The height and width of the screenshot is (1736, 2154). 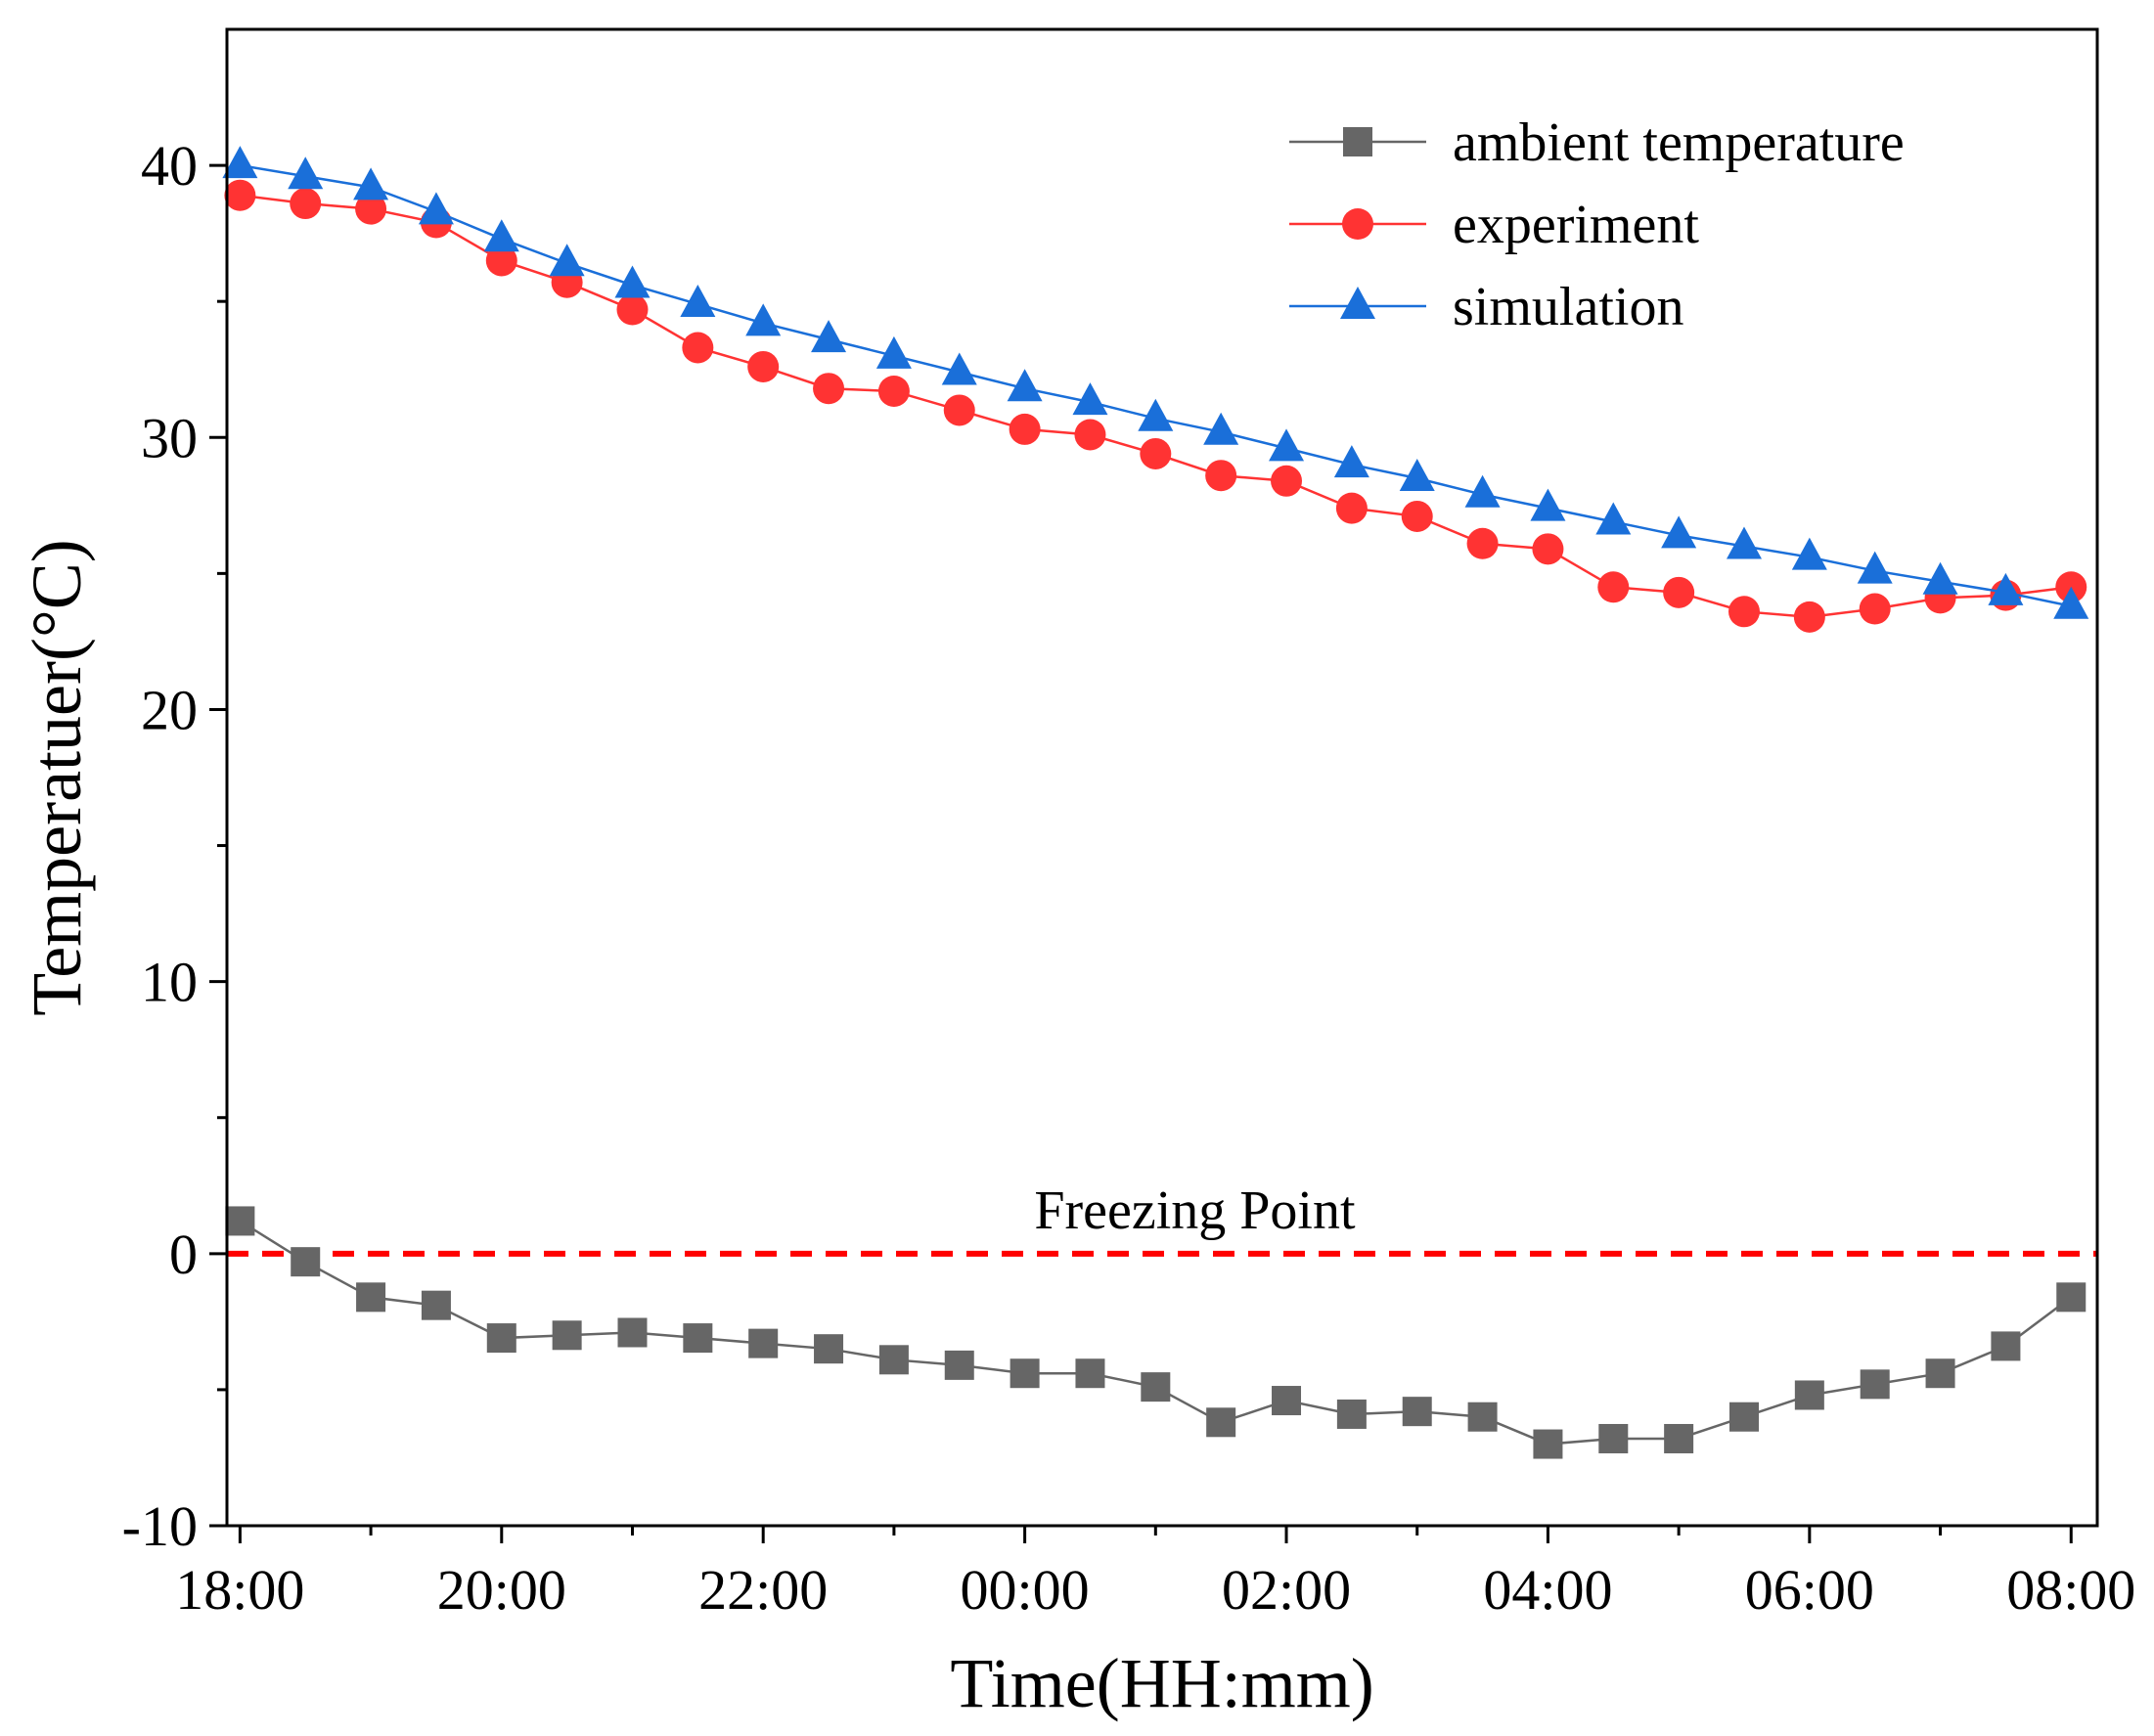 I want to click on y-tick-label: 20, so click(x=170, y=709).